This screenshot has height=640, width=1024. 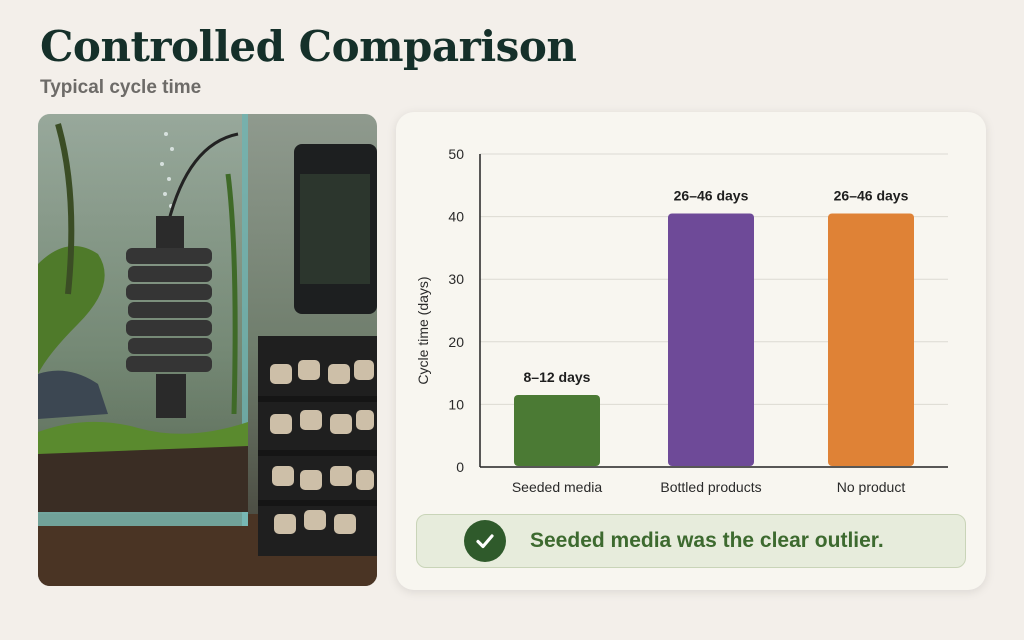 What do you see at coordinates (460, 467) in the screenshot?
I see `y-tick-label: 0` at bounding box center [460, 467].